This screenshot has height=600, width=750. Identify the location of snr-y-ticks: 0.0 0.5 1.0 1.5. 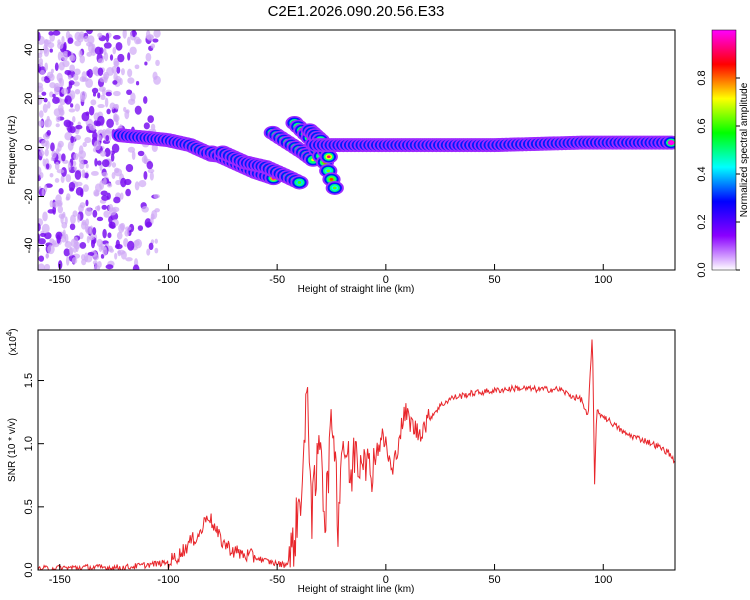
(33, 475).